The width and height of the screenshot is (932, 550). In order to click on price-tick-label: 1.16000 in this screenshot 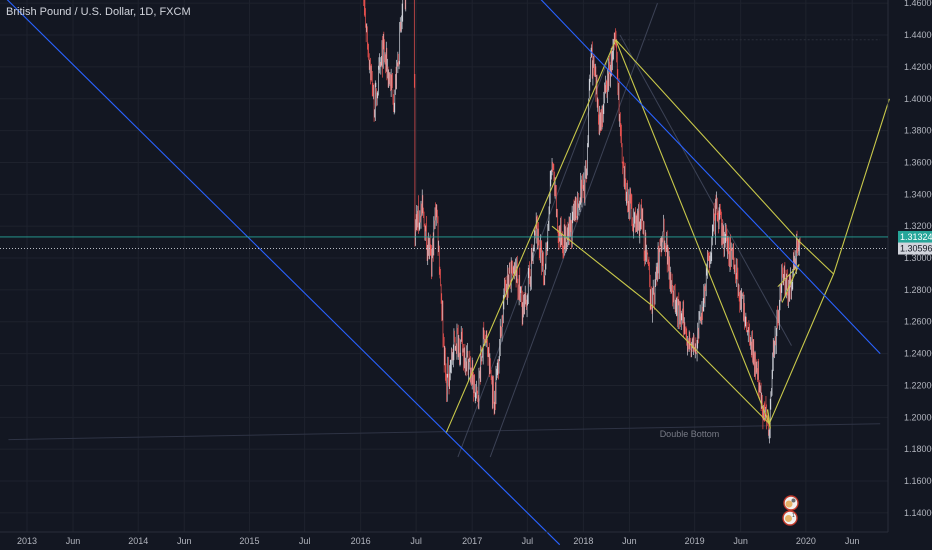, I will do `click(918, 481)`.